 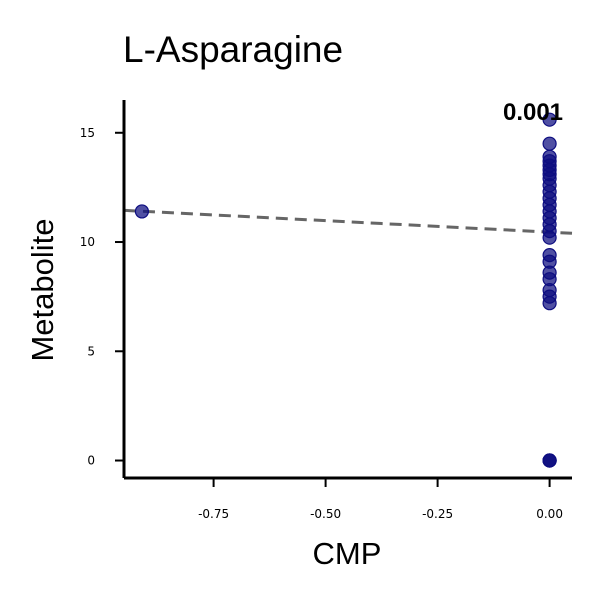 I want to click on chart-title: L-Asparagine, so click(x=233, y=49).